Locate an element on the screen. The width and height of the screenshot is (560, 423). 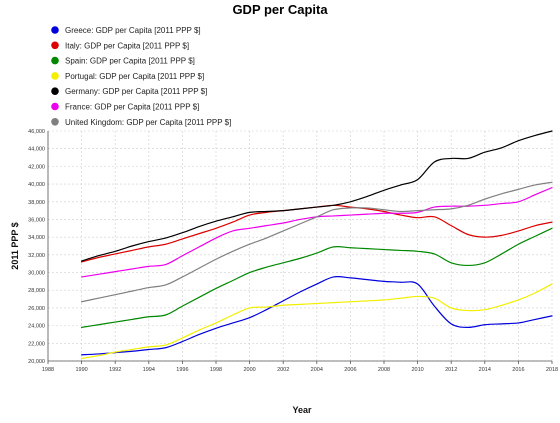
x-tick-label: 1994 is located at coordinates (149, 370).